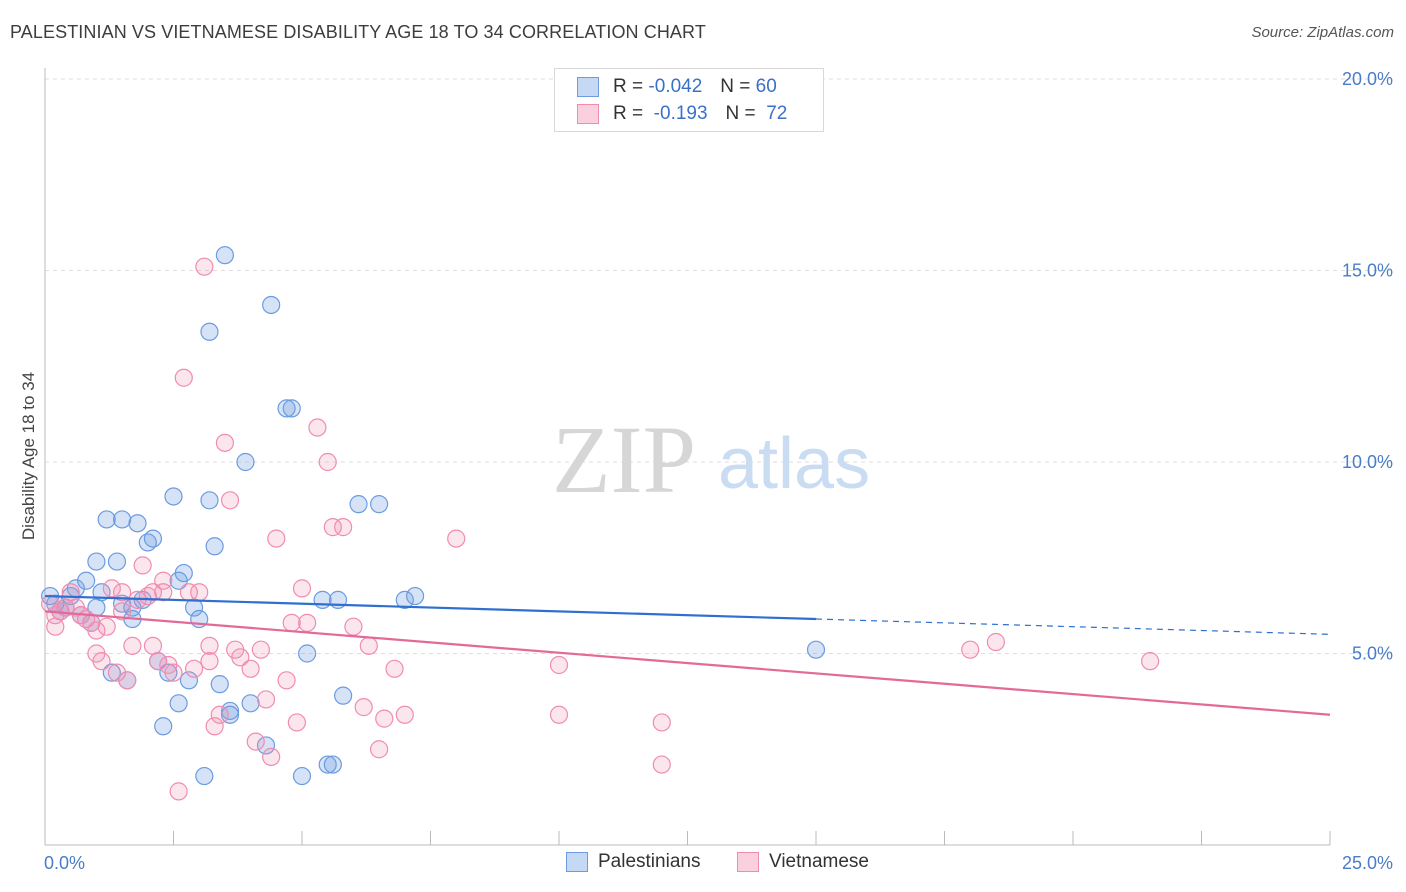 The image size is (1406, 892). What do you see at coordinates (1367, 271) in the screenshot?
I see `y-tick-label: 15.0%` at bounding box center [1367, 271].